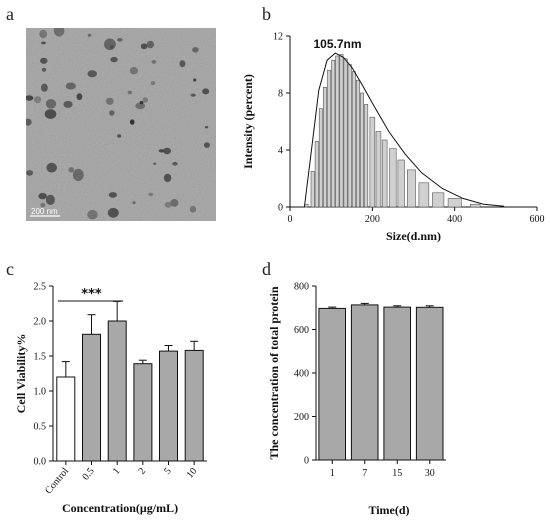 The image size is (550, 524). Describe the element at coordinates (280, 151) in the screenshot. I see `y-tick-label: 4` at that location.